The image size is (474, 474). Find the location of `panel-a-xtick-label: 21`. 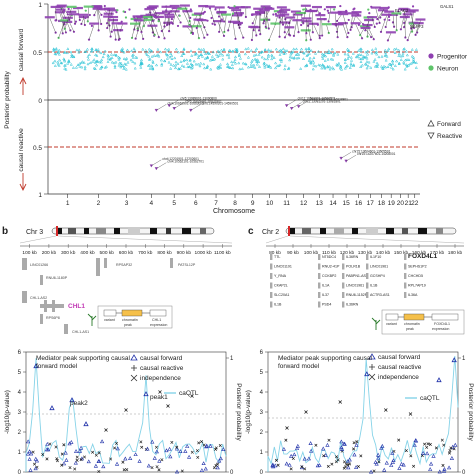

panel-a-xtick-label: 21 is located at coordinates (409, 203).